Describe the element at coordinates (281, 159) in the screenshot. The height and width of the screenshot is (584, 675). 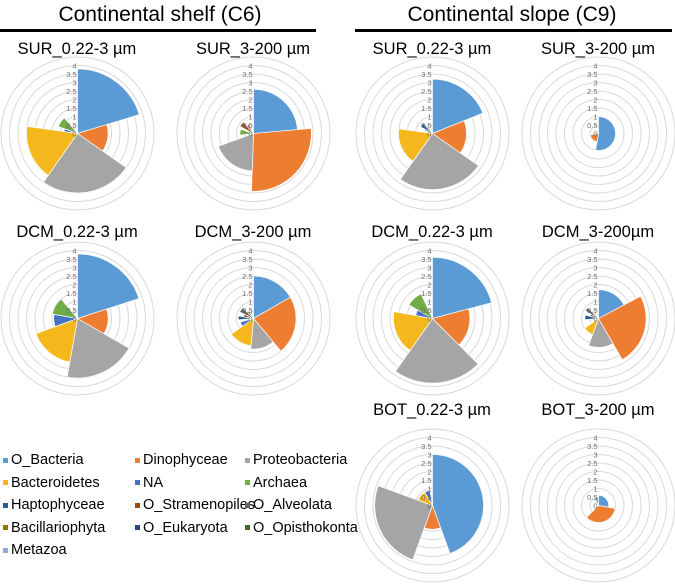
I see `segment-dinophyceae` at that location.